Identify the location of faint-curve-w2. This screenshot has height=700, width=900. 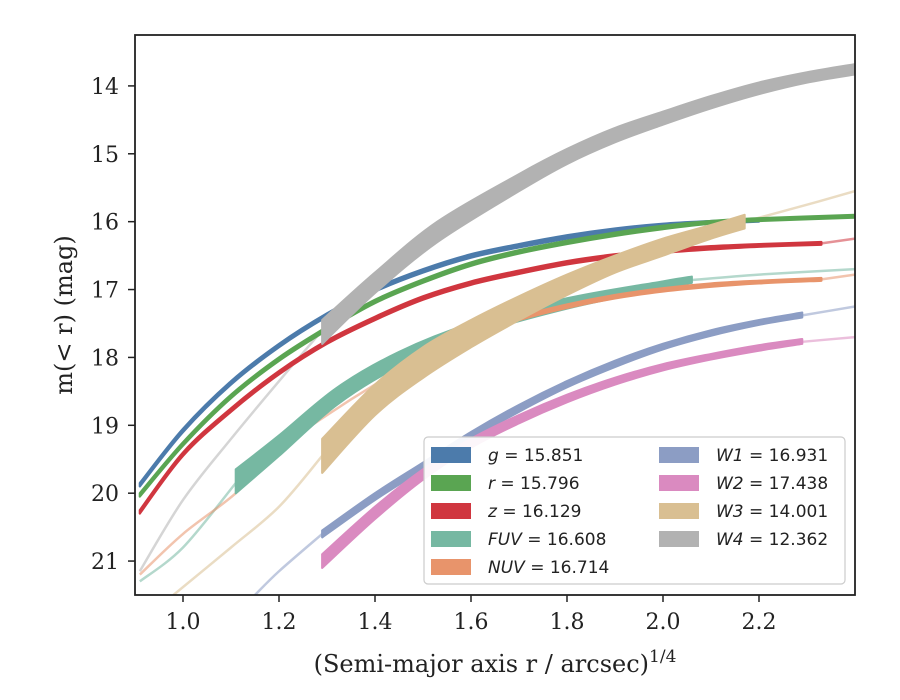
(828, 339).